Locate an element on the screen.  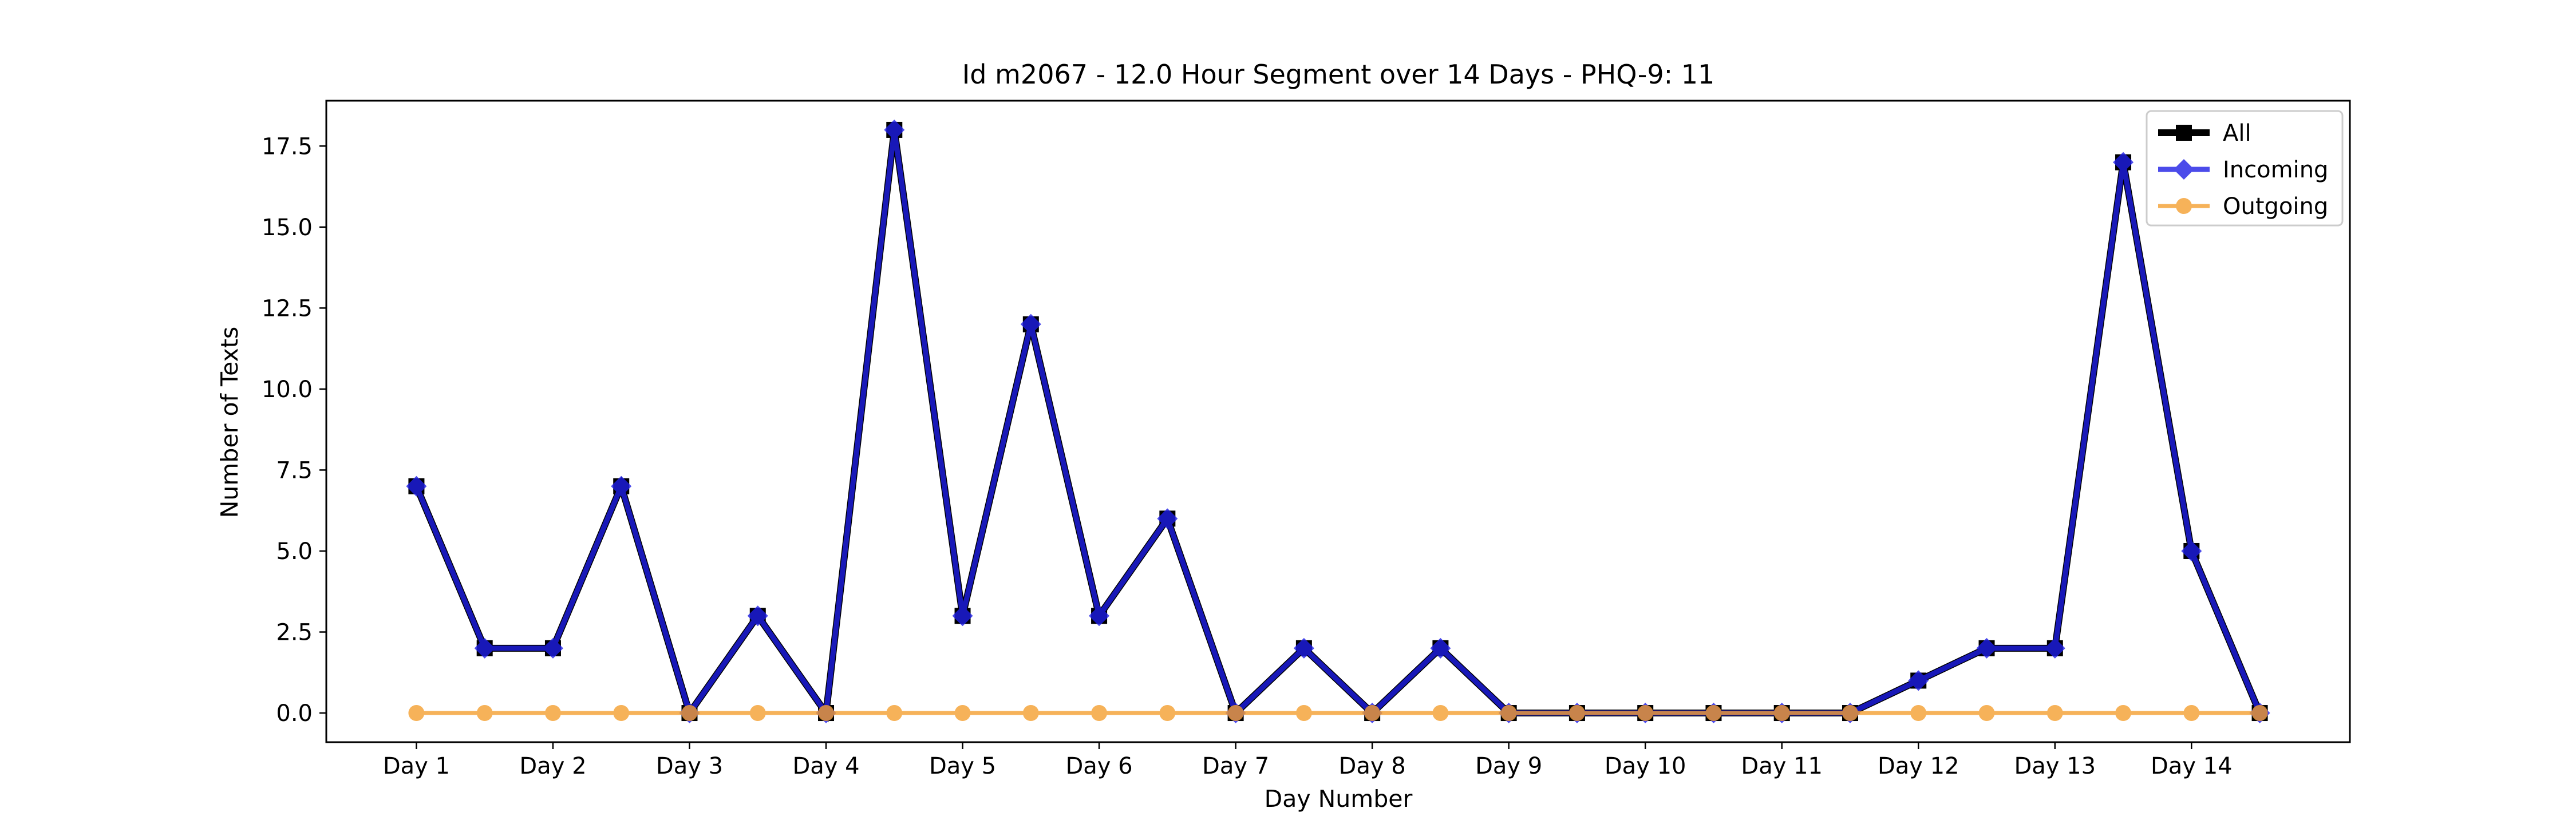
y-tick-label: 7.5 is located at coordinates (294, 470).